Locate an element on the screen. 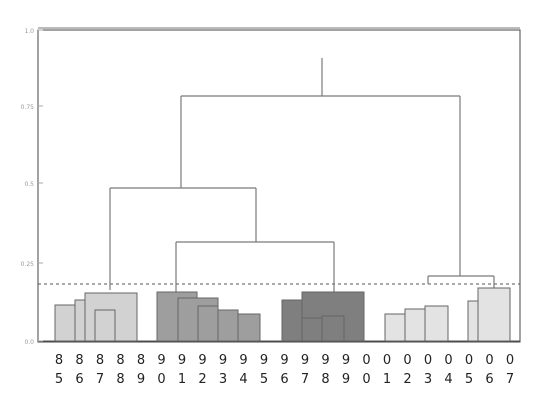 This screenshot has width=536, height=395. y-tick-label: 1.0 is located at coordinates (29, 31).